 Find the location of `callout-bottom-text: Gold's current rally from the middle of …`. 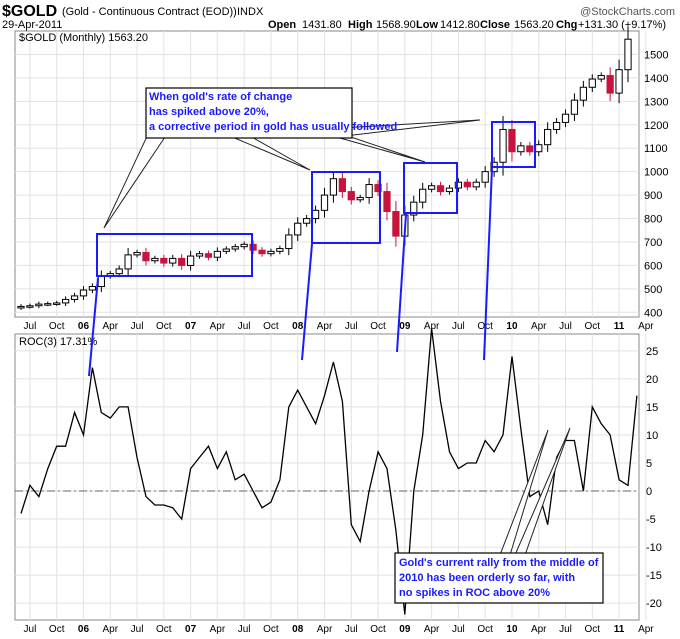

callout-bottom-text: Gold's current rally from the middle of … is located at coordinates (500, 578).